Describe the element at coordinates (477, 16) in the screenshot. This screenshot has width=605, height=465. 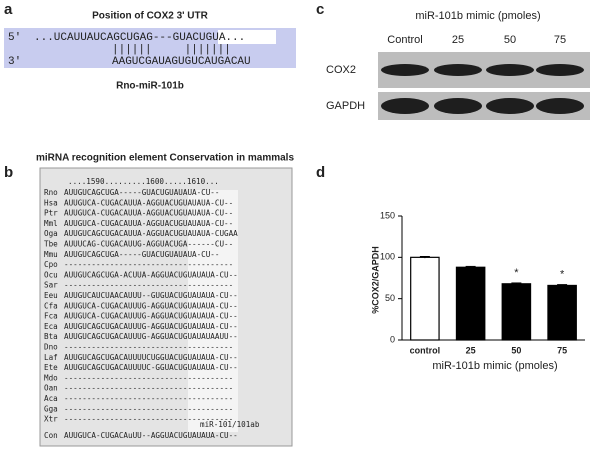
I see `treatment-label: miR-101b mimic (pmoles)` at that location.